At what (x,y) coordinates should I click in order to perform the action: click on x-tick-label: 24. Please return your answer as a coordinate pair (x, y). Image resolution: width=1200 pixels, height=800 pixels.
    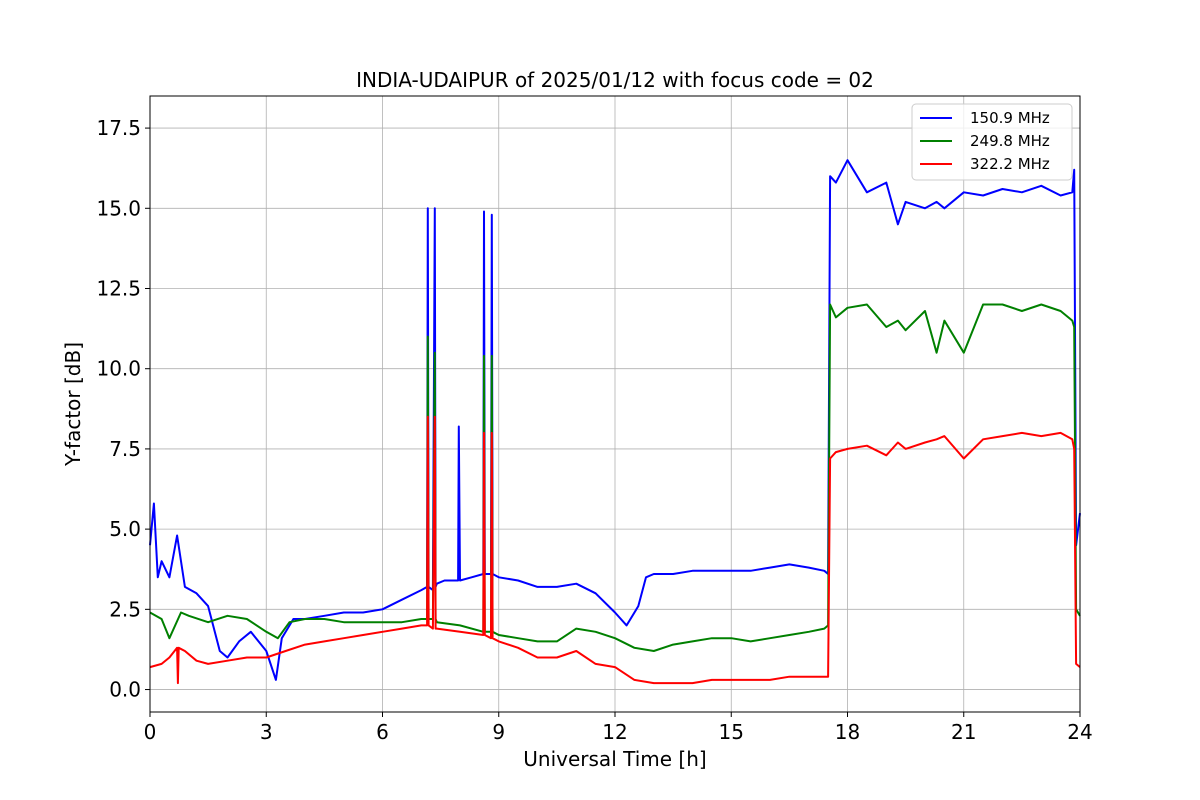
    Looking at the image, I should click on (1079, 732).